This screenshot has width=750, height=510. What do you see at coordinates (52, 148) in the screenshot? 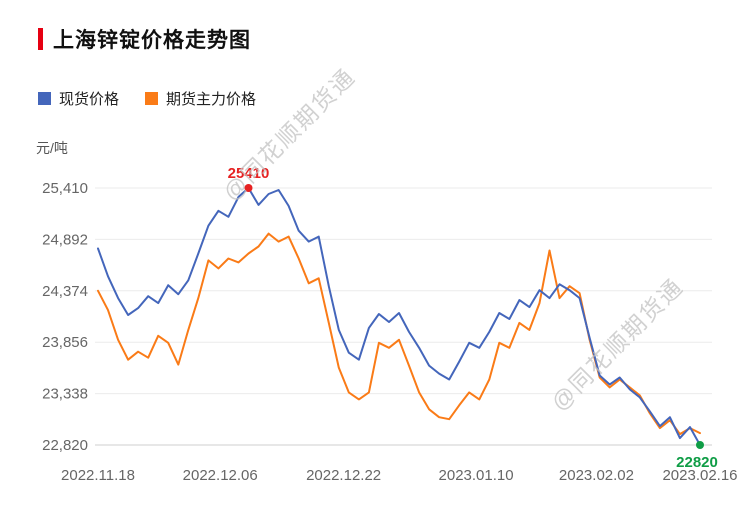
I see `y-axis-unit-label: 元/吨` at bounding box center [52, 148].